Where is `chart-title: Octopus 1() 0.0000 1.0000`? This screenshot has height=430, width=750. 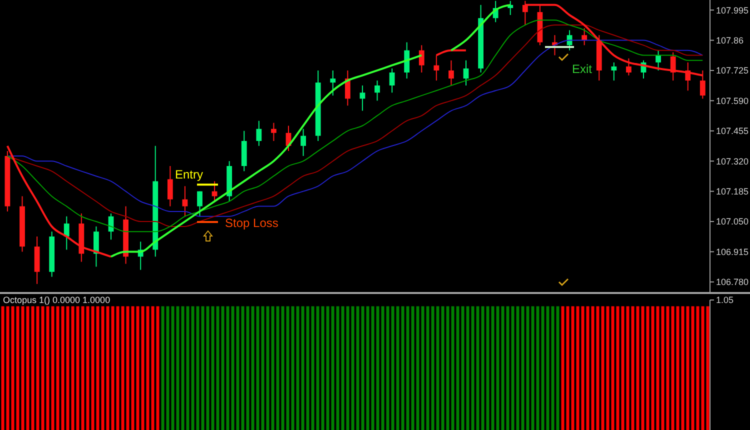
chart-title: Octopus 1() 0.0000 1.0000 is located at coordinates (56, 300).